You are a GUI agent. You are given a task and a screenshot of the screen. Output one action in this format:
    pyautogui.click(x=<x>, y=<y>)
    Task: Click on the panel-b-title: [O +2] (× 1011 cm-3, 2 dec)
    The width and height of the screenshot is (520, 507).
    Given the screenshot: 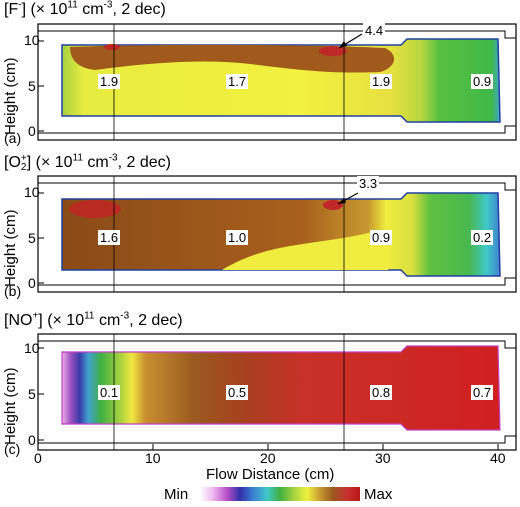 What is the action you would take?
    pyautogui.click(x=87, y=162)
    